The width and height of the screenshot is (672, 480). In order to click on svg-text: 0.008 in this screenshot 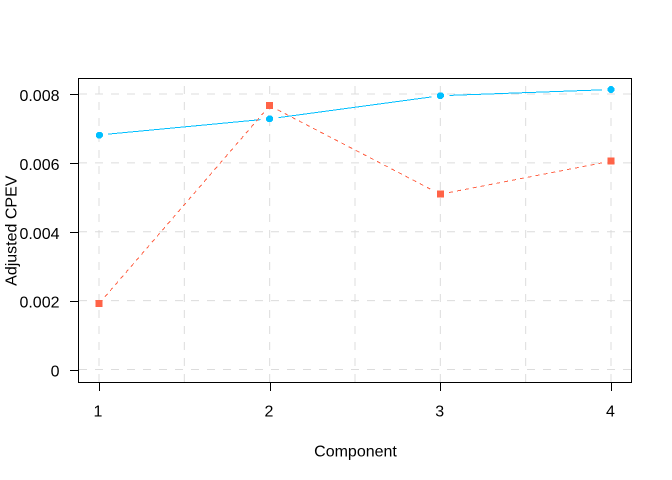, I will do `click(39, 96)`.